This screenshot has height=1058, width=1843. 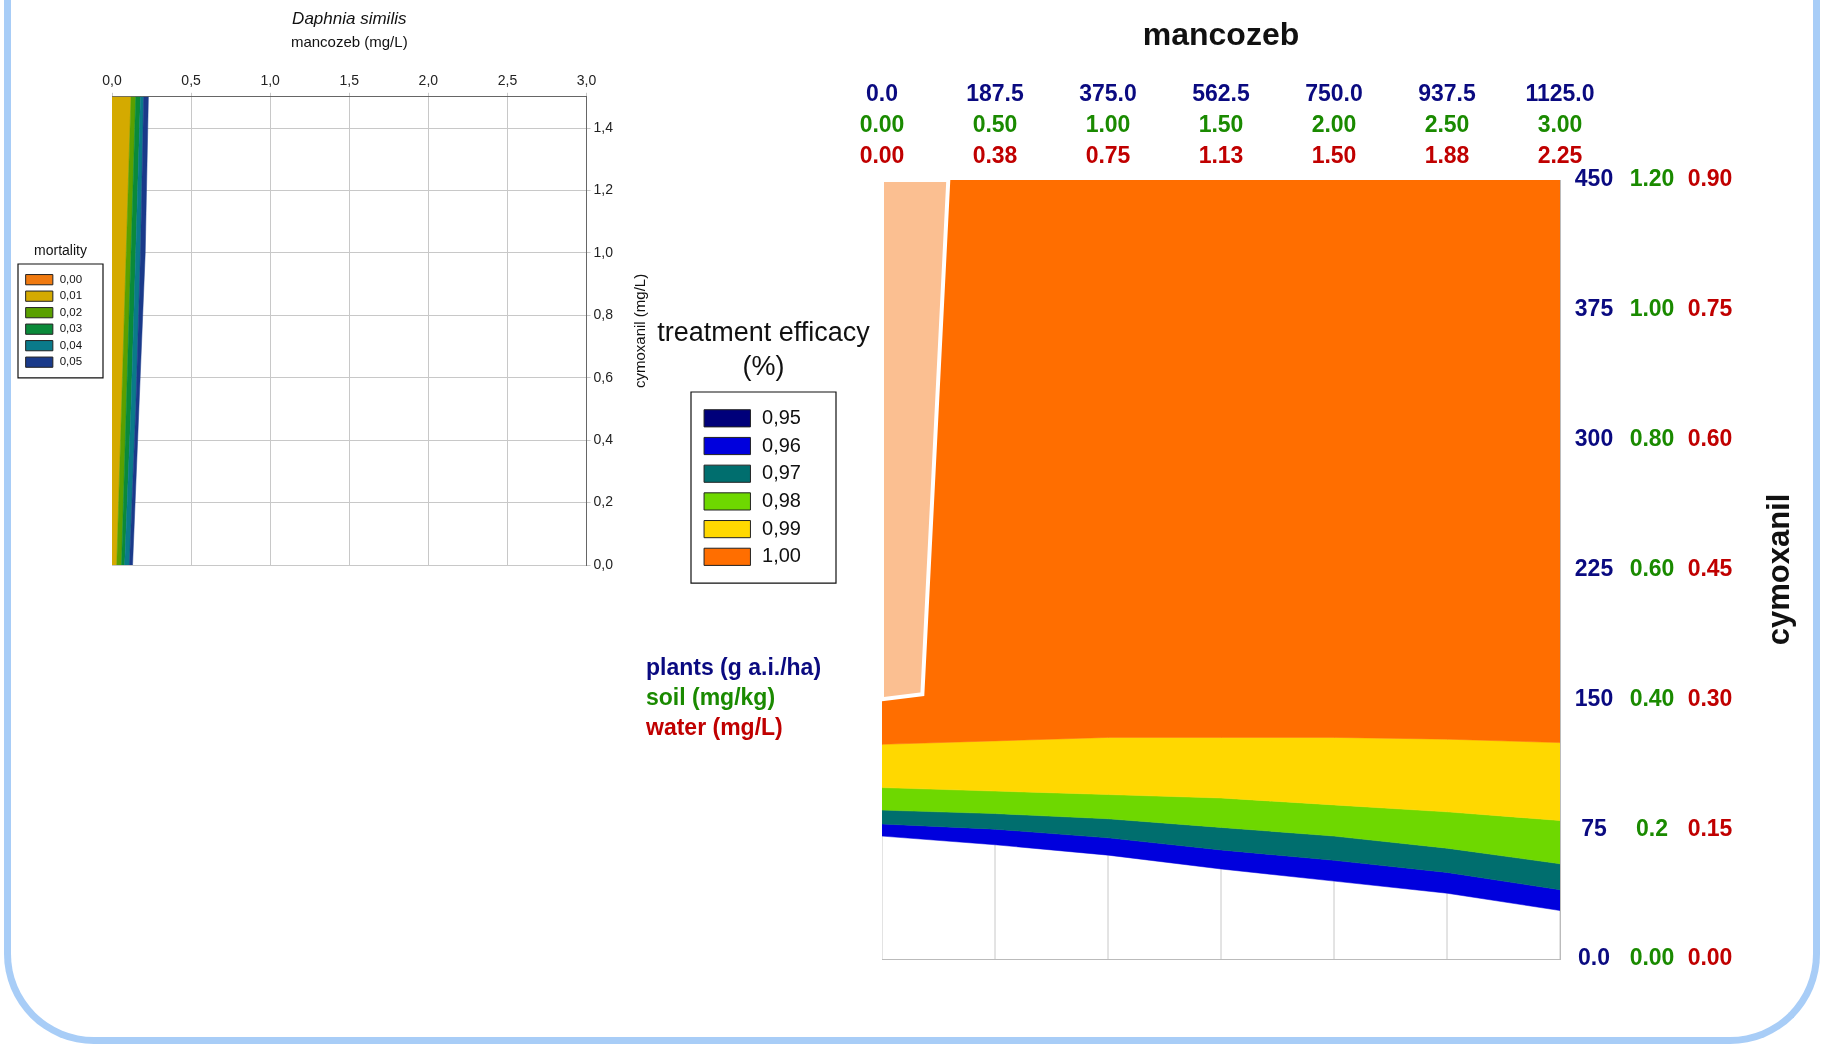 What do you see at coordinates (191, 80) in the screenshot?
I see `x-tick-label: 0,5` at bounding box center [191, 80].